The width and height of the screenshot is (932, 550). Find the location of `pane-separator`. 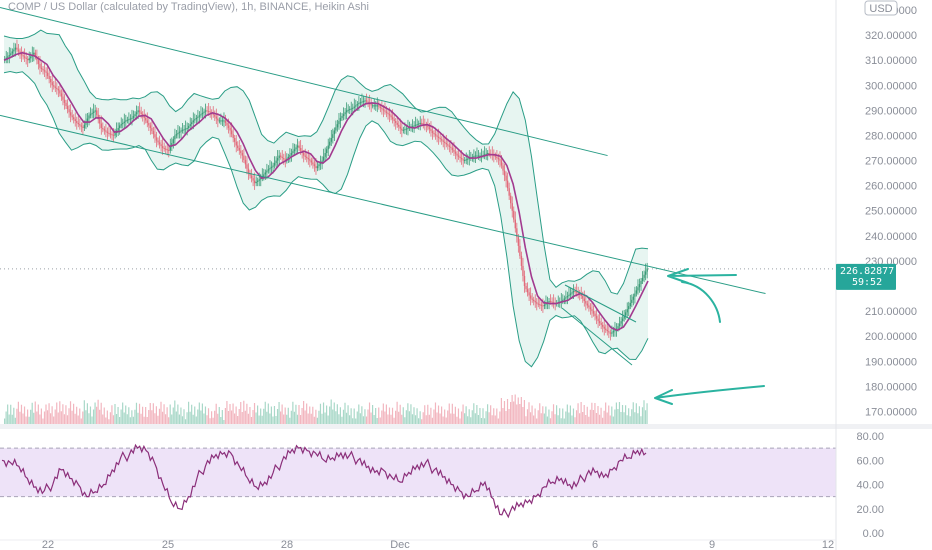

pane-separator is located at coordinates (466, 426).